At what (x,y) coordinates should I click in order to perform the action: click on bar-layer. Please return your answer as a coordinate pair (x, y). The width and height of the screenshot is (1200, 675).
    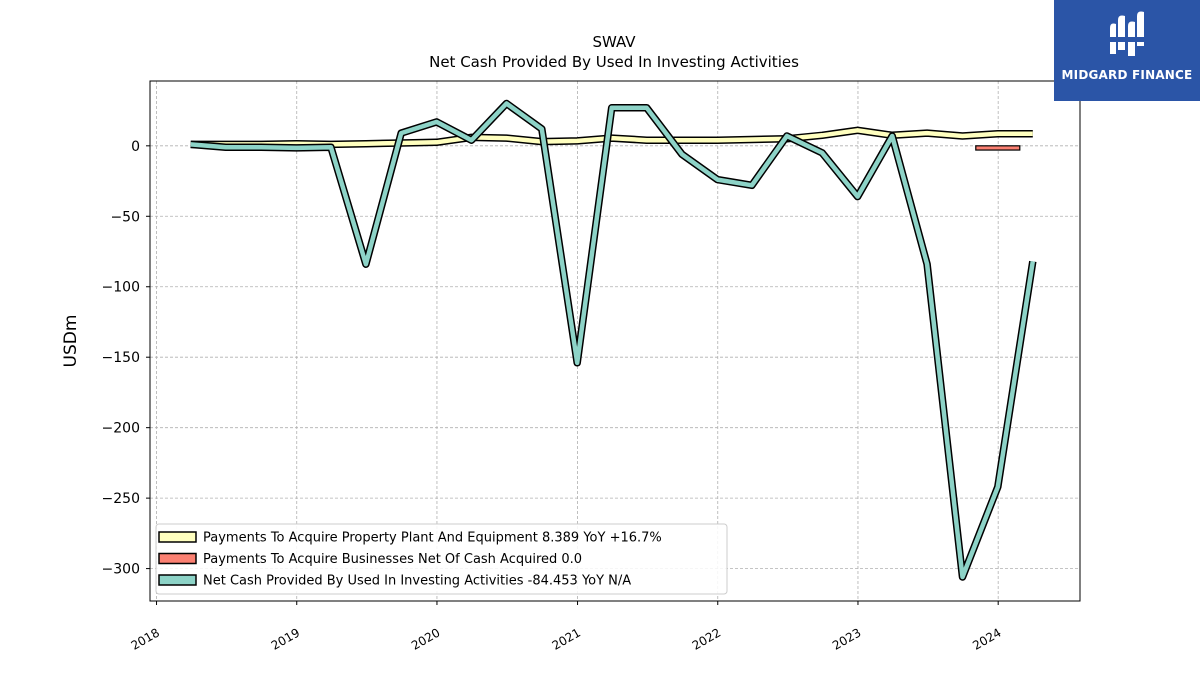
    Looking at the image, I should click on (998, 148).